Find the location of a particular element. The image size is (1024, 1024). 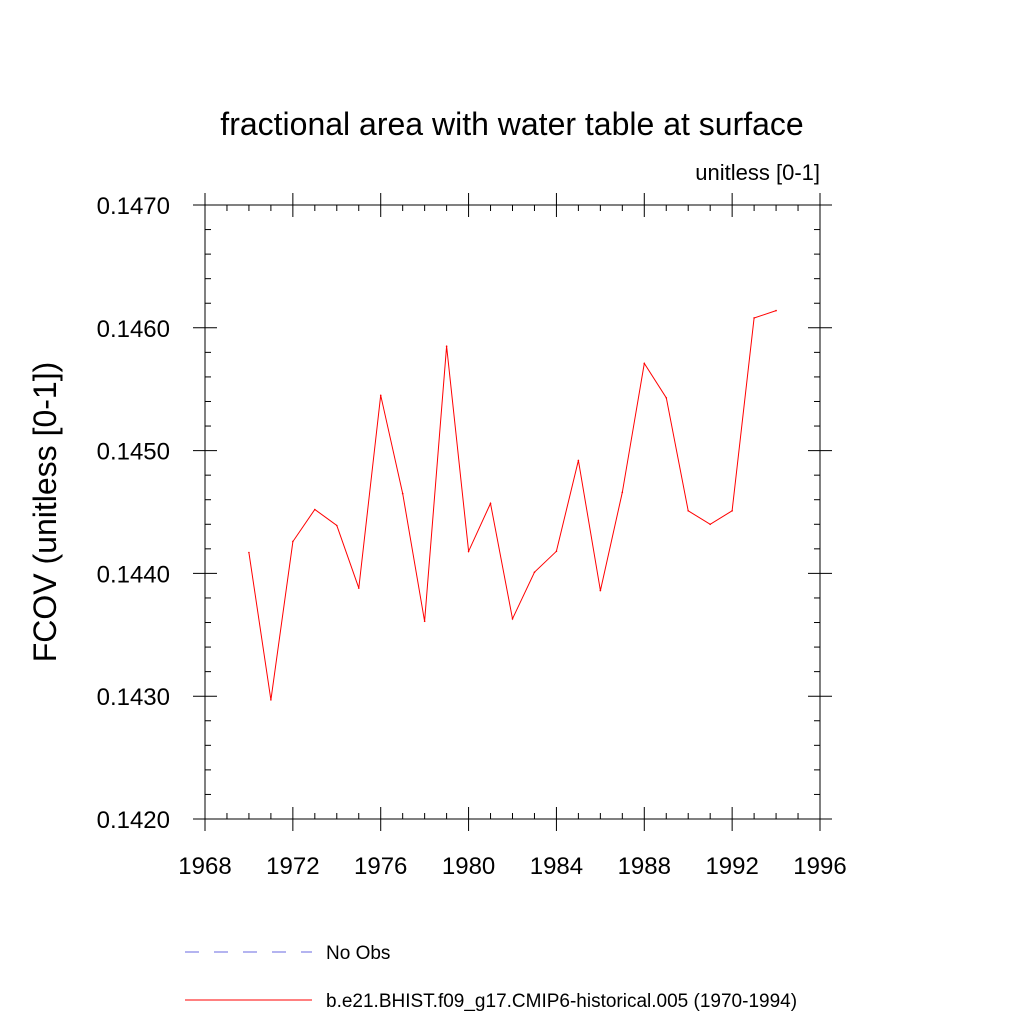

y-tick-label: 0.1460 is located at coordinates (133, 329).